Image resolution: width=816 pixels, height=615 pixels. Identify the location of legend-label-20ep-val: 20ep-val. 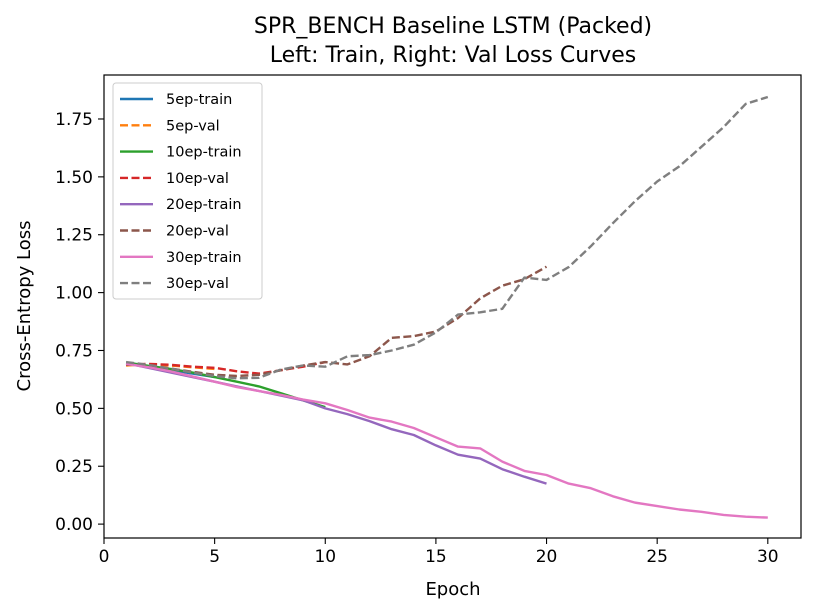
(197, 232).